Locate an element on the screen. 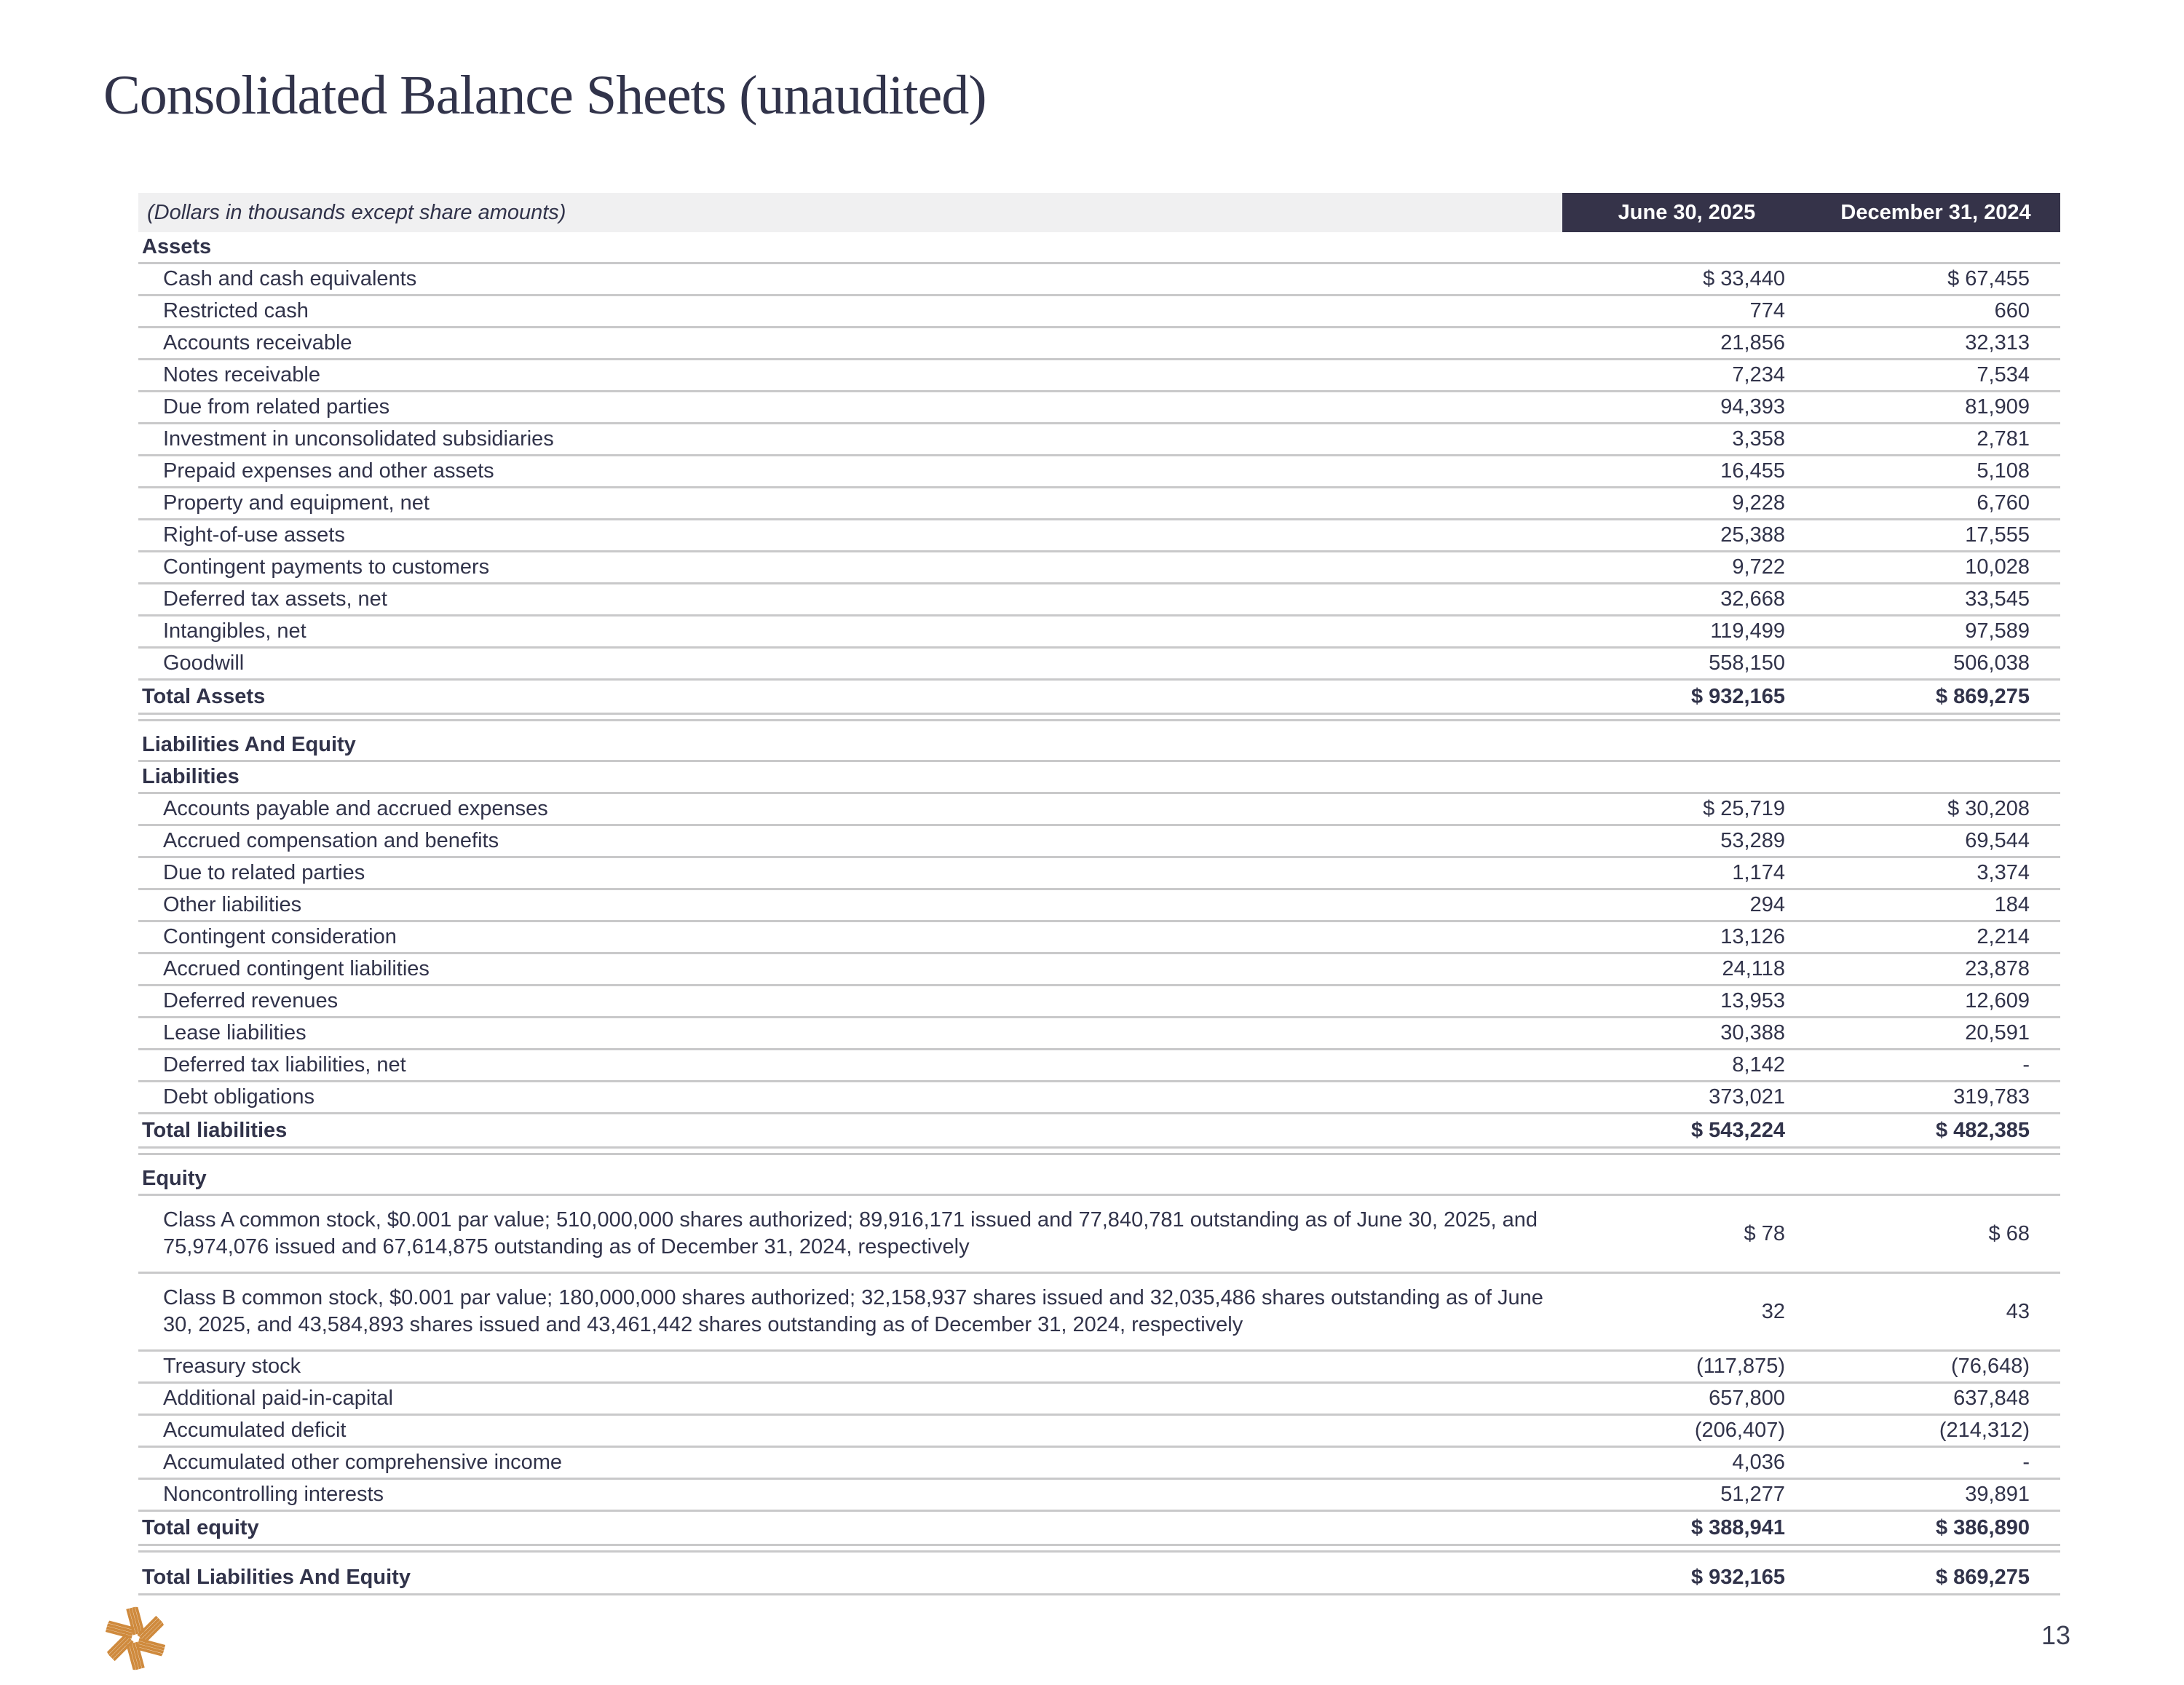  value-june-30-2025: $ 932,165 is located at coordinates (1737, 1577).